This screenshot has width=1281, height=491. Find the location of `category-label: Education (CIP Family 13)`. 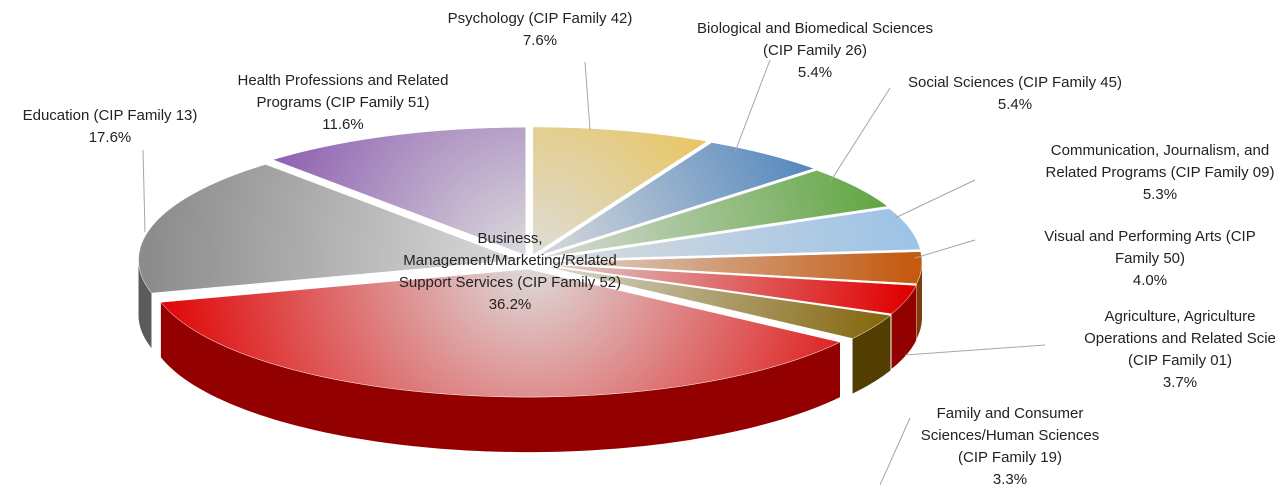

category-label: Education (CIP Family 13) is located at coordinates (110, 115).